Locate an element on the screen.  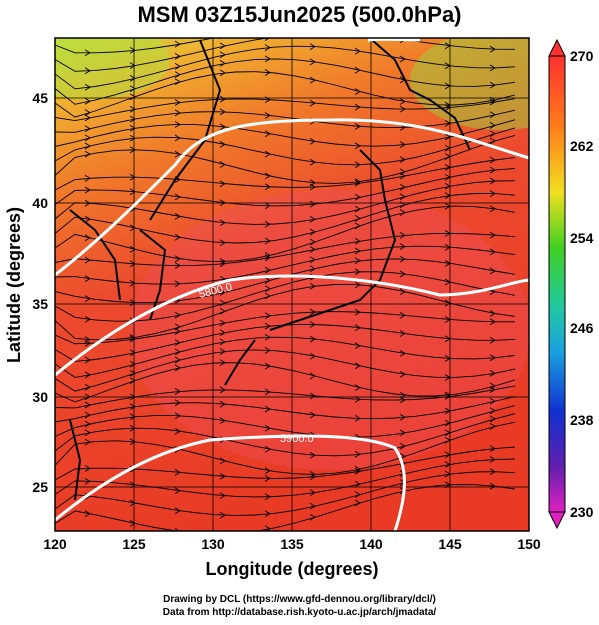
xtick-label: 130 is located at coordinates (213, 544).